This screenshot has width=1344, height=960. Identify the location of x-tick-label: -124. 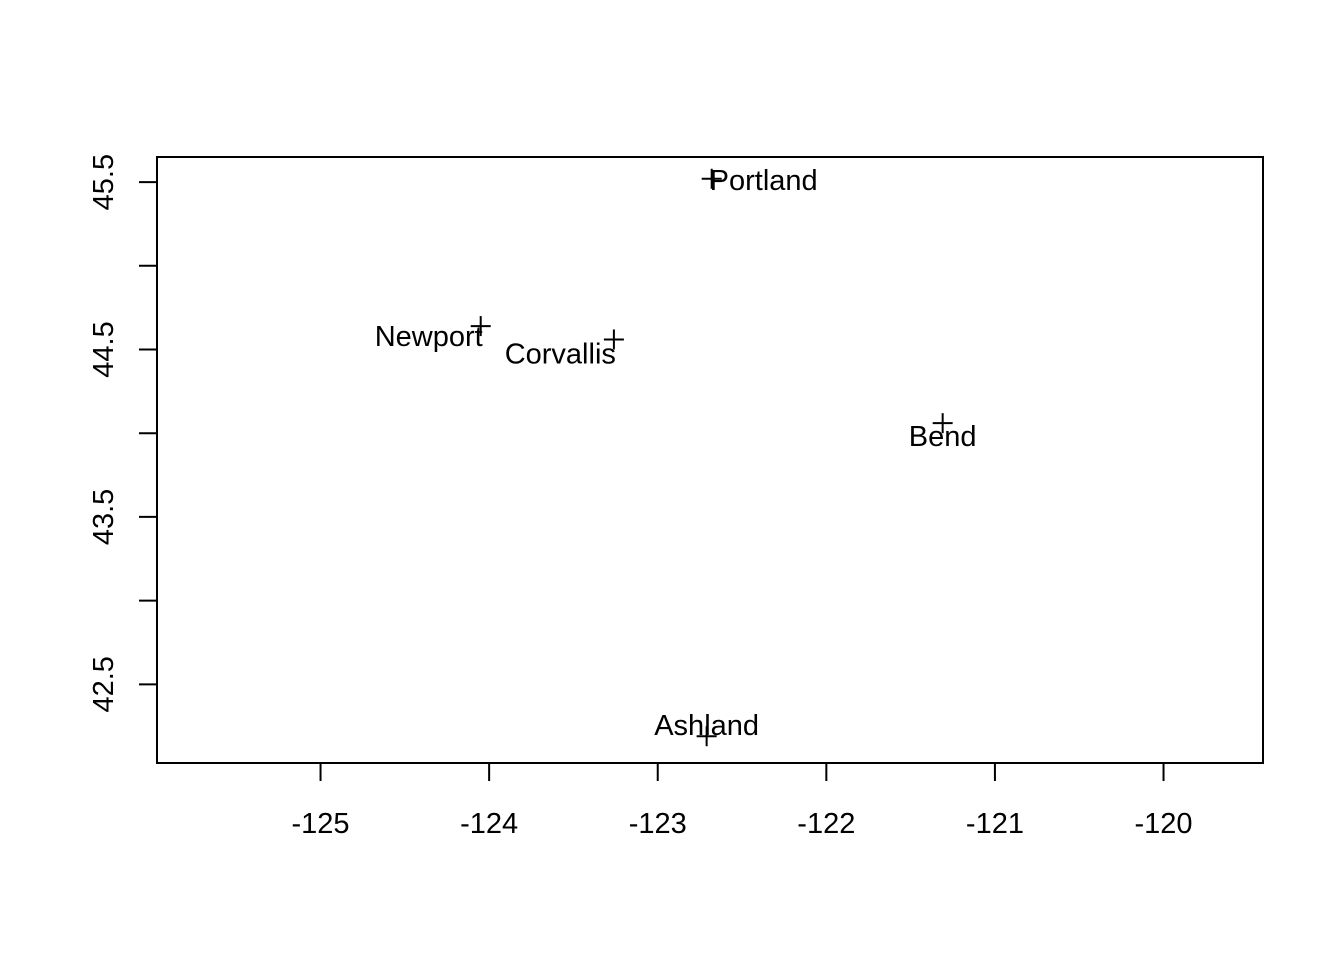
(489, 824).